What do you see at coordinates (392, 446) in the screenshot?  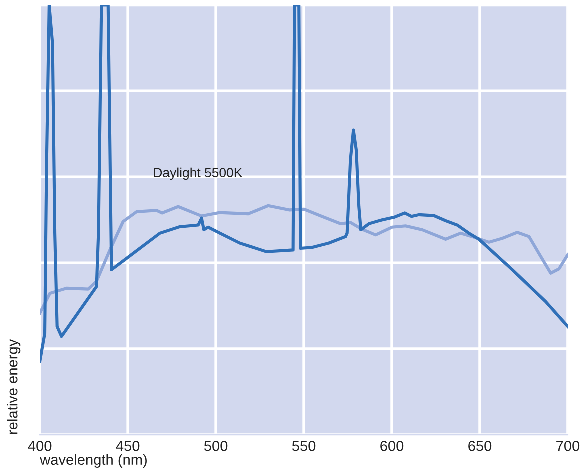 I see `x-tick-label: 600` at bounding box center [392, 446].